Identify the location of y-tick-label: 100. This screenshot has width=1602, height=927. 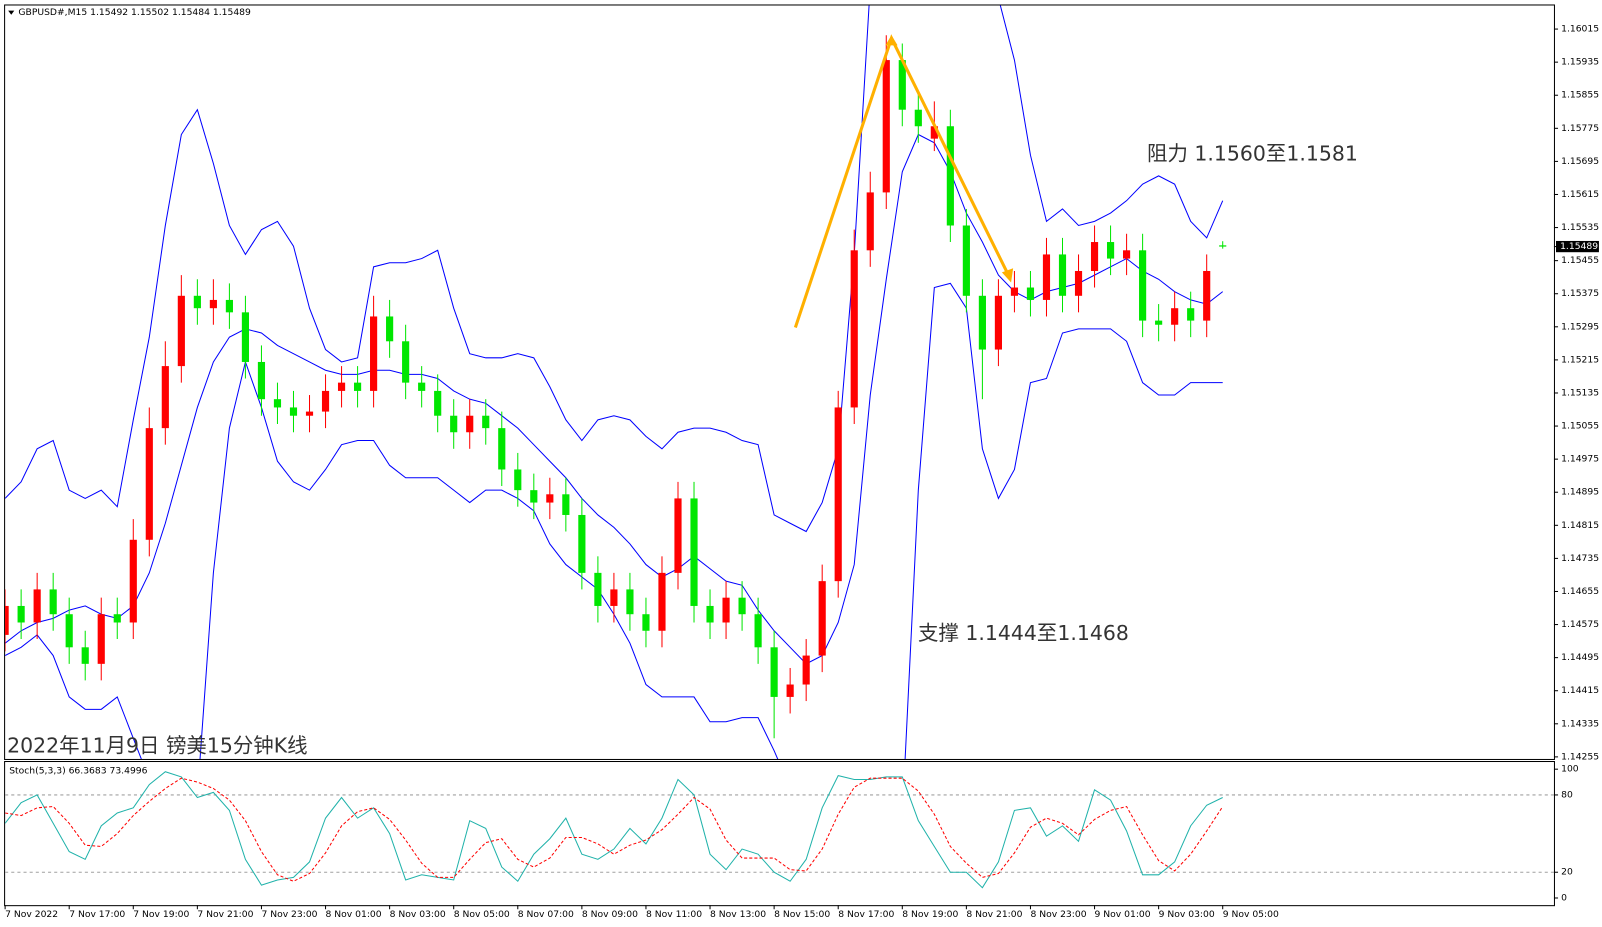
(1570, 769).